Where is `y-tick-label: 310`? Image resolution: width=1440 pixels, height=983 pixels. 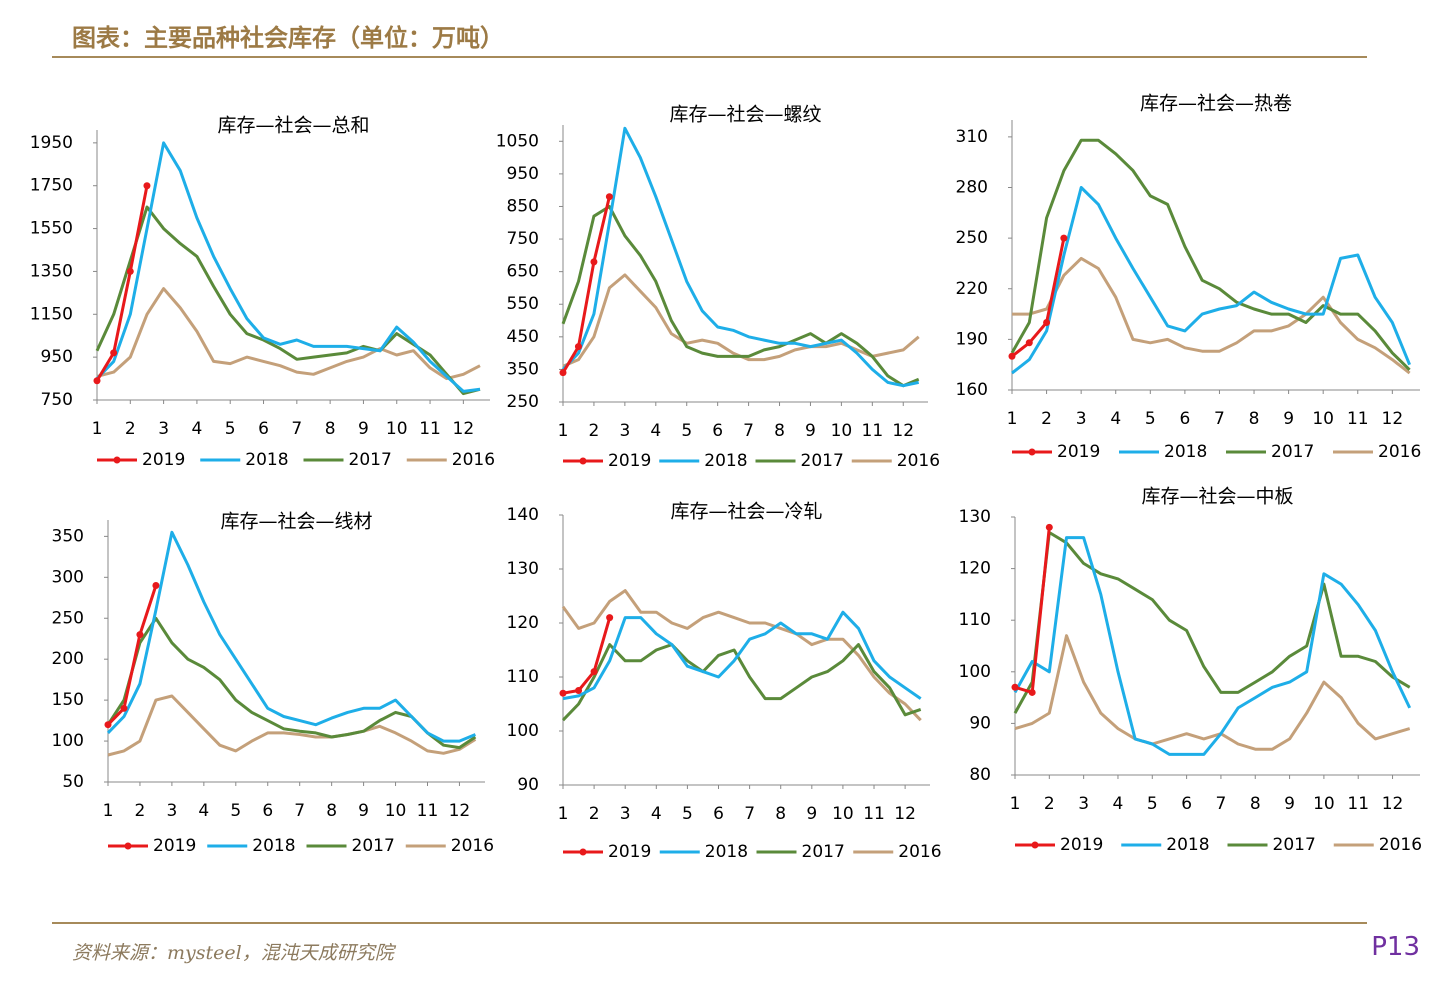 y-tick-label: 310 is located at coordinates (972, 137).